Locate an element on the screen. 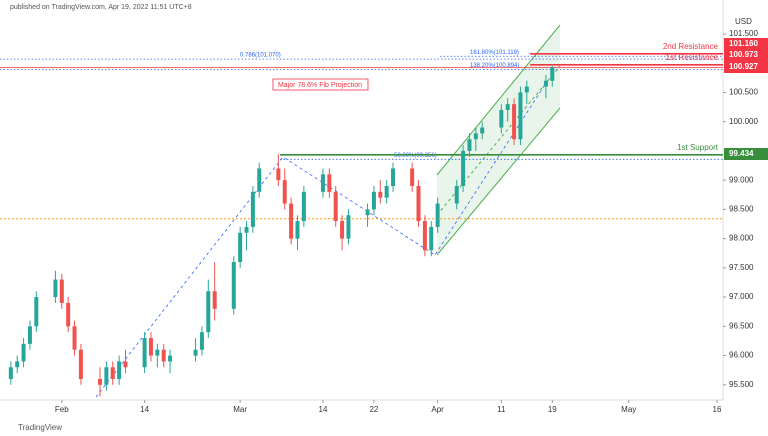  annotation-box is located at coordinates (320, 84).